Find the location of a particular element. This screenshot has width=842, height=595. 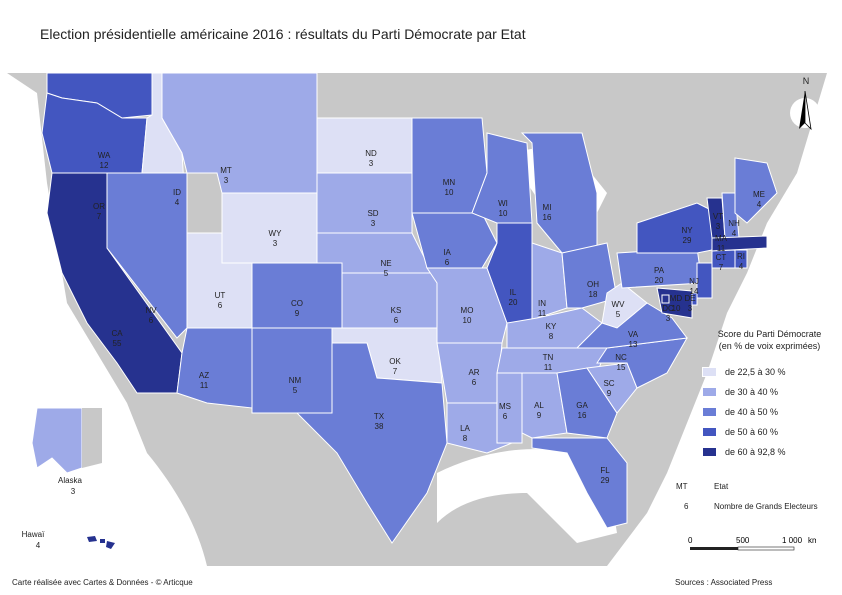

north-label: N is located at coordinates (806, 81).